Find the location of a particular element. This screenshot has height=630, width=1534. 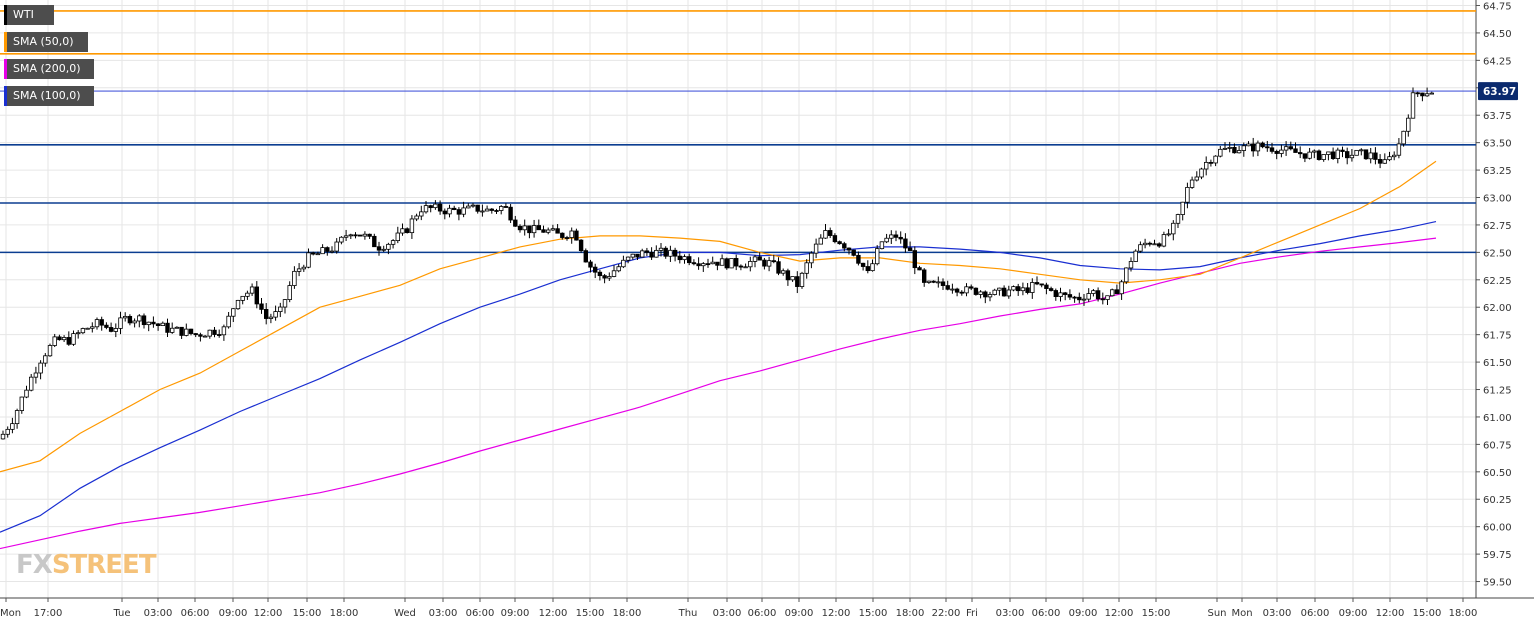

x-tick-label: 09:00 is located at coordinates (799, 613).